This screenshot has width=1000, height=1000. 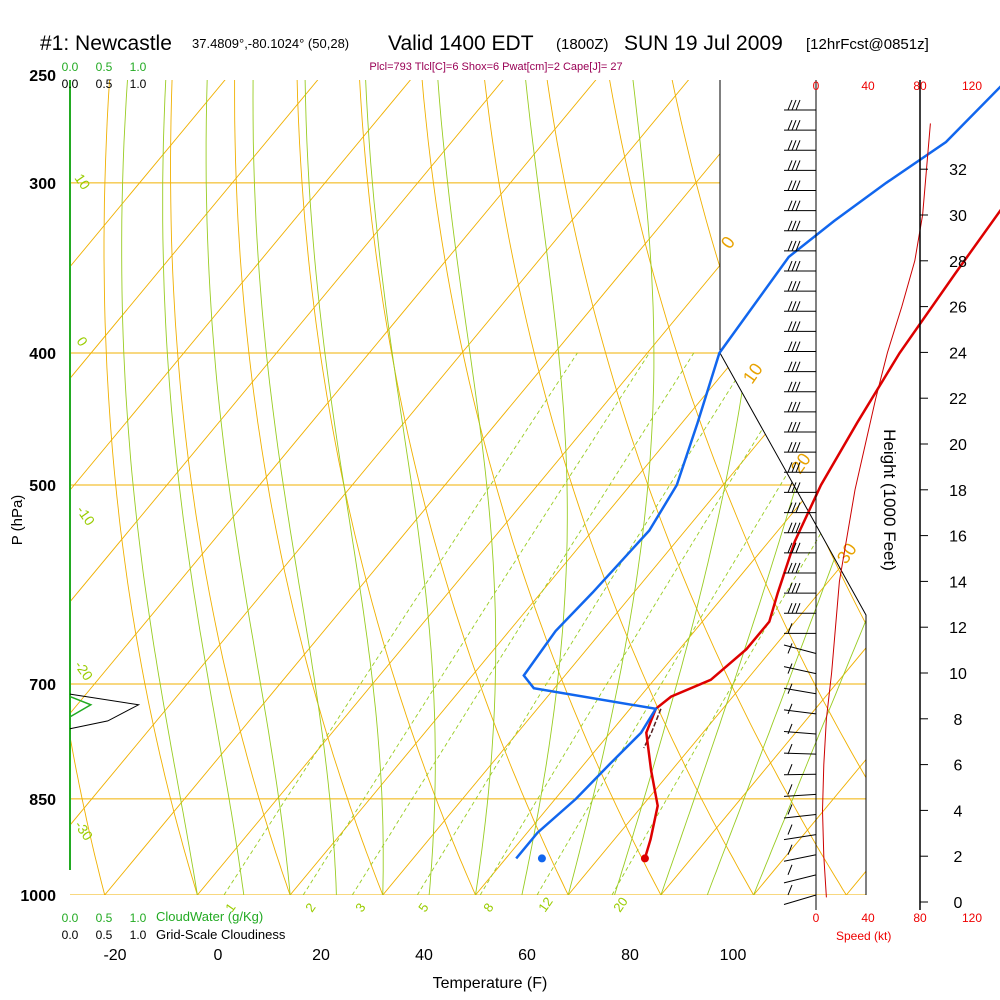 I want to click on height-tick-label: 0, so click(x=958, y=903).